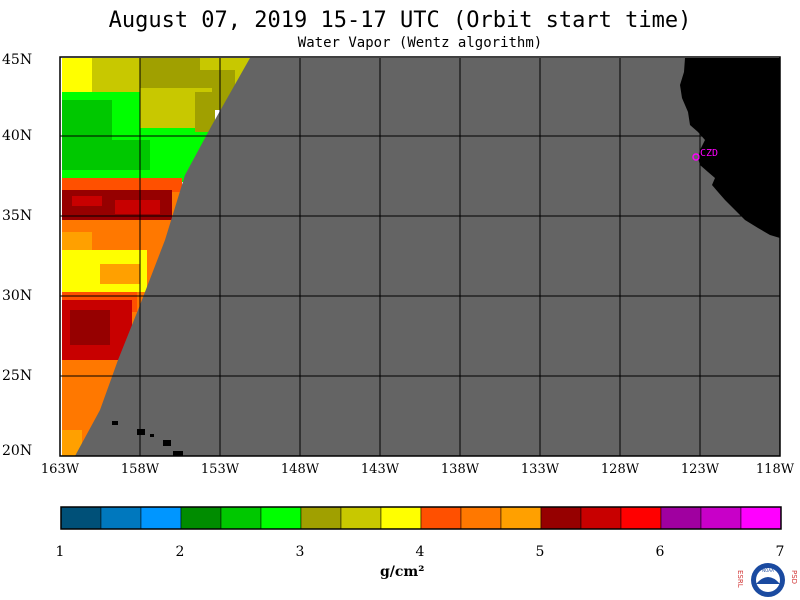  What do you see at coordinates (147, 438) in the screenshot?
I see `hawaii-islands` at bounding box center [147, 438].